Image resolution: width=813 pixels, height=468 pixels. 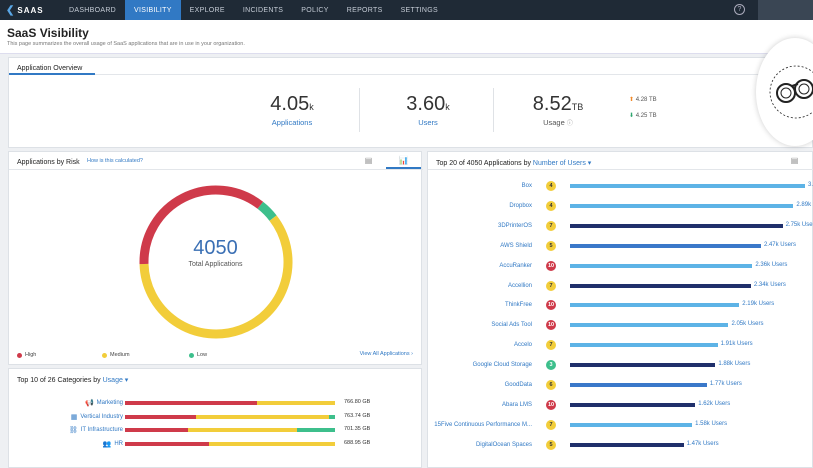 What do you see at coordinates (201, 225) in the screenshot?
I see `donut-slice-high` at bounding box center [201, 225].